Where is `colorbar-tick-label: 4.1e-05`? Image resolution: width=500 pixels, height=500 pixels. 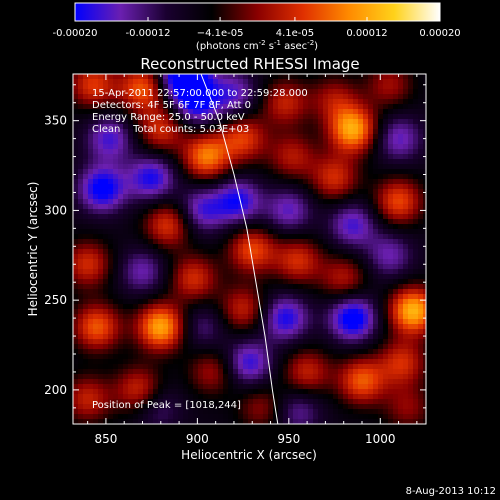 colorbar-tick-label: 4.1e-05 is located at coordinates (295, 33).